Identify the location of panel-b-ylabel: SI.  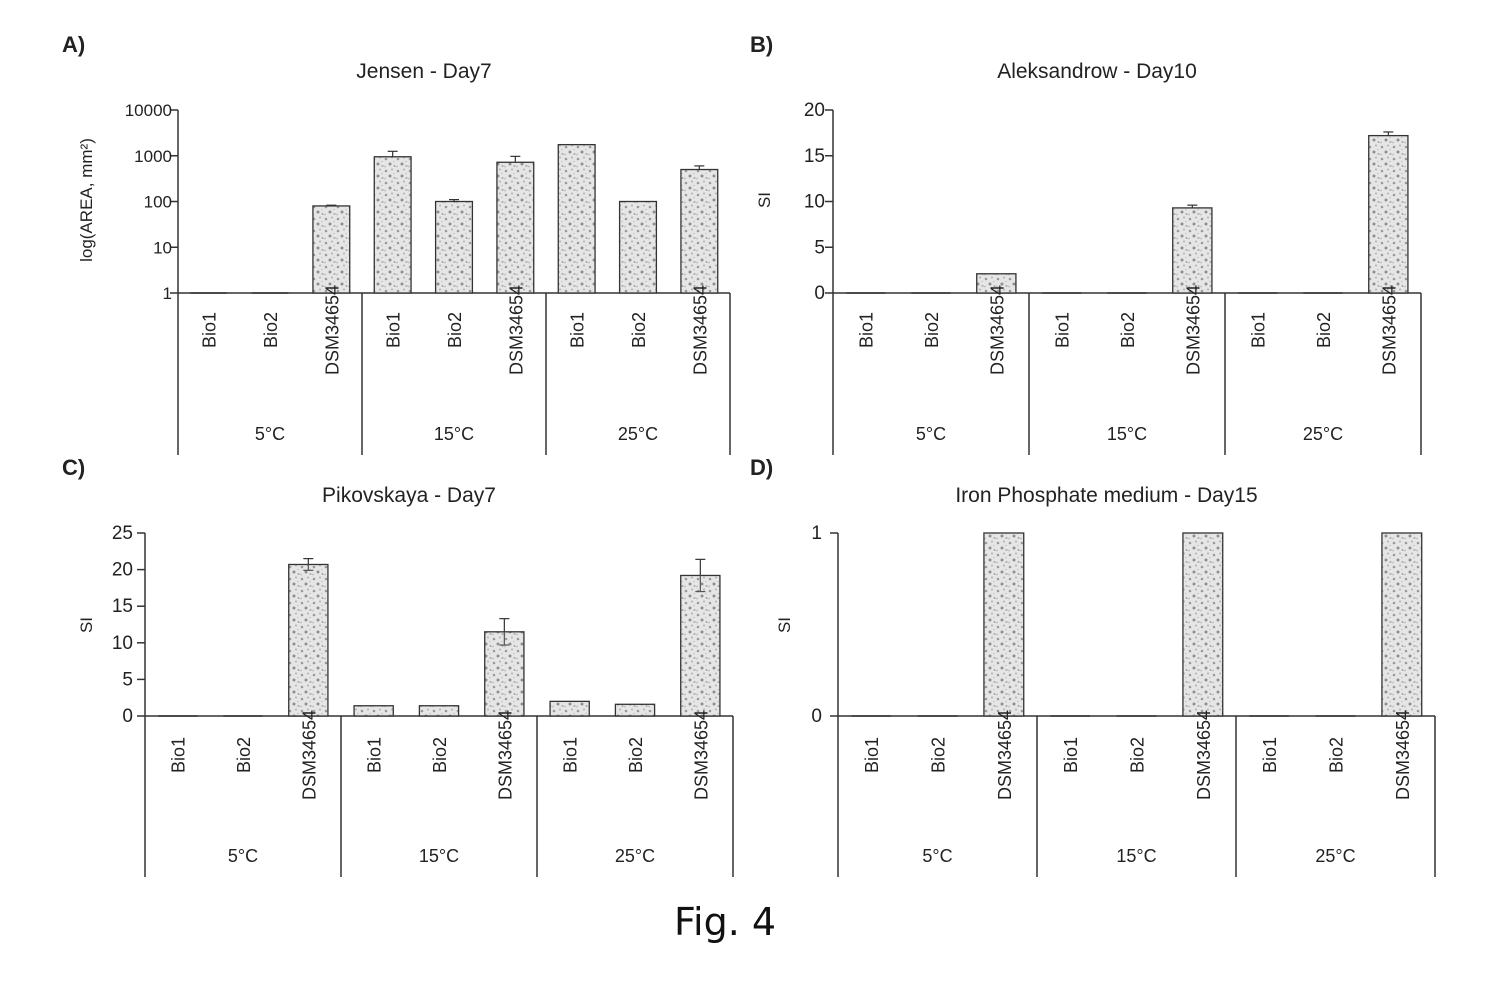
(764, 200).